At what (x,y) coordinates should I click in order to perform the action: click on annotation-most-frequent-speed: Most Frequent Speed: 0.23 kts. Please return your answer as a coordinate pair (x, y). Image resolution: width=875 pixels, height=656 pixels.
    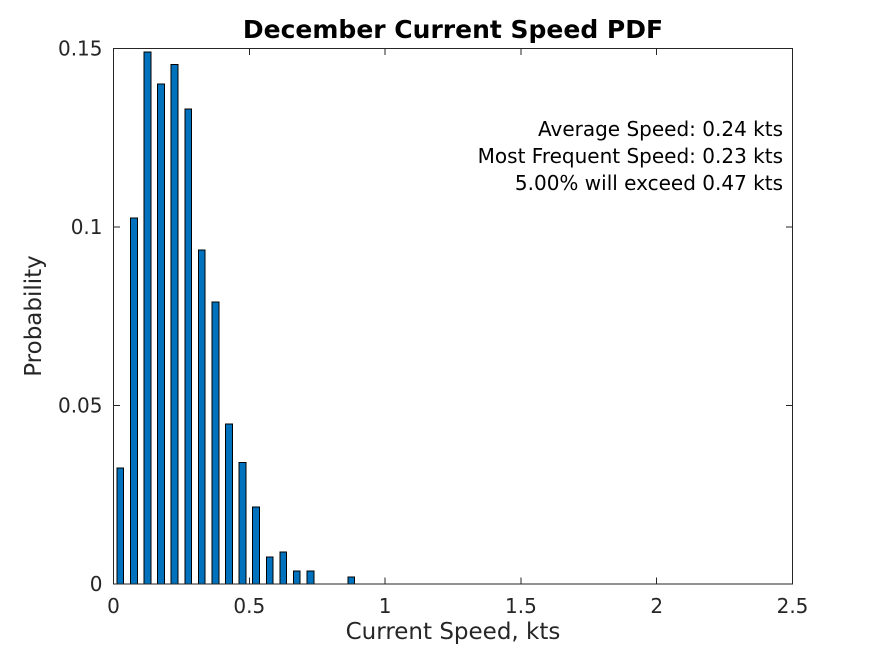
    Looking at the image, I should click on (630, 156).